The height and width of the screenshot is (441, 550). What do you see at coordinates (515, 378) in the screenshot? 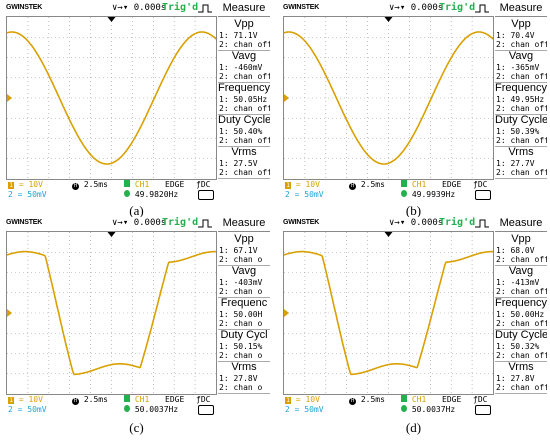
I see `measurement-ch1-value: 1: 27.8V` at bounding box center [515, 378].